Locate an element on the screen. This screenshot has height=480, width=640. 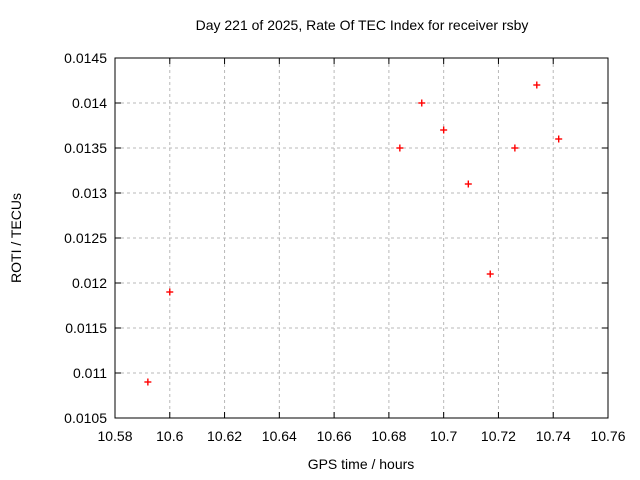
y-tick-label: 0.0105 is located at coordinates (85, 418).